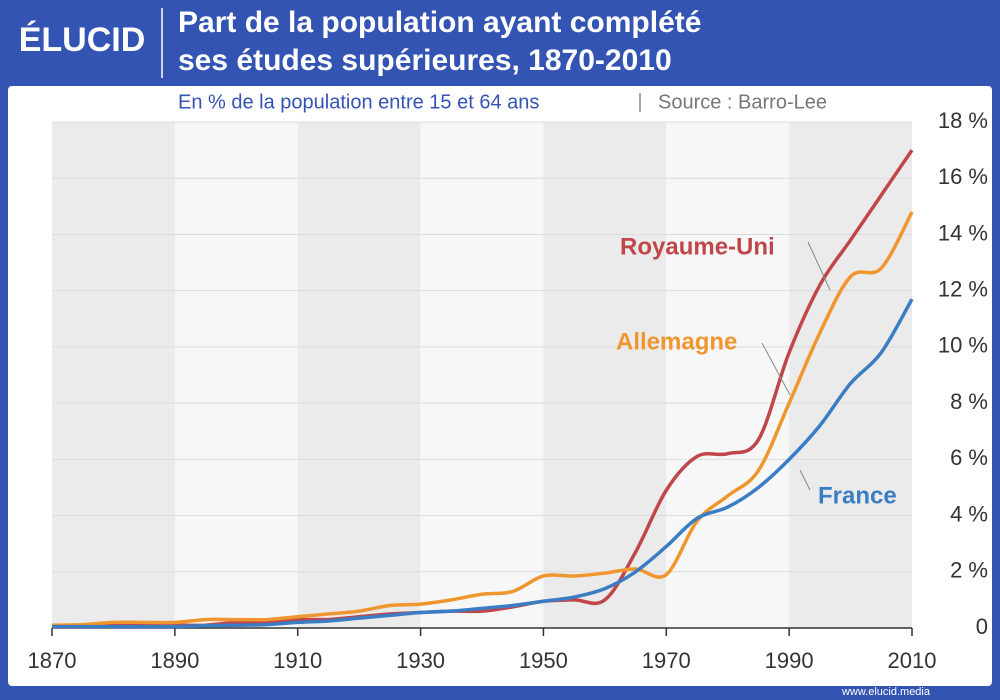  Describe the element at coordinates (963, 288) in the screenshot. I see `y-tick-label: 12 %` at that location.